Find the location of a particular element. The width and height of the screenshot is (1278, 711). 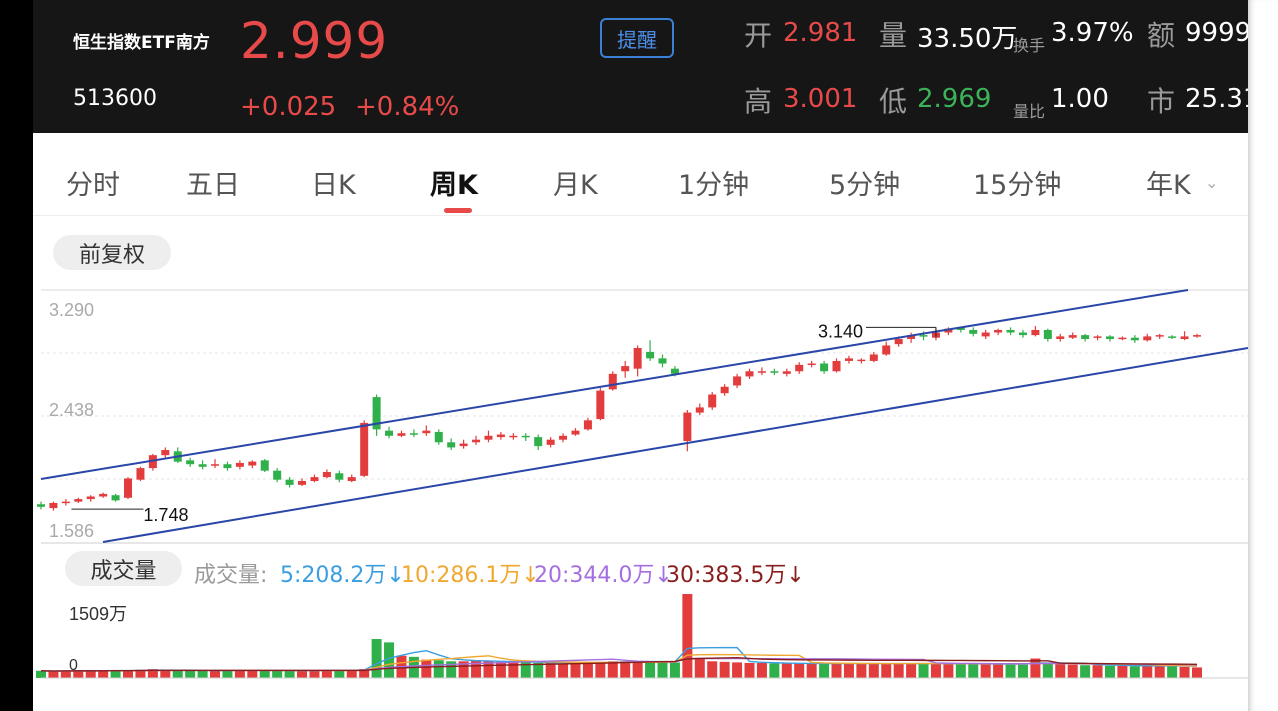

volume-indicator-button: 成交量 is located at coordinates (123, 568).